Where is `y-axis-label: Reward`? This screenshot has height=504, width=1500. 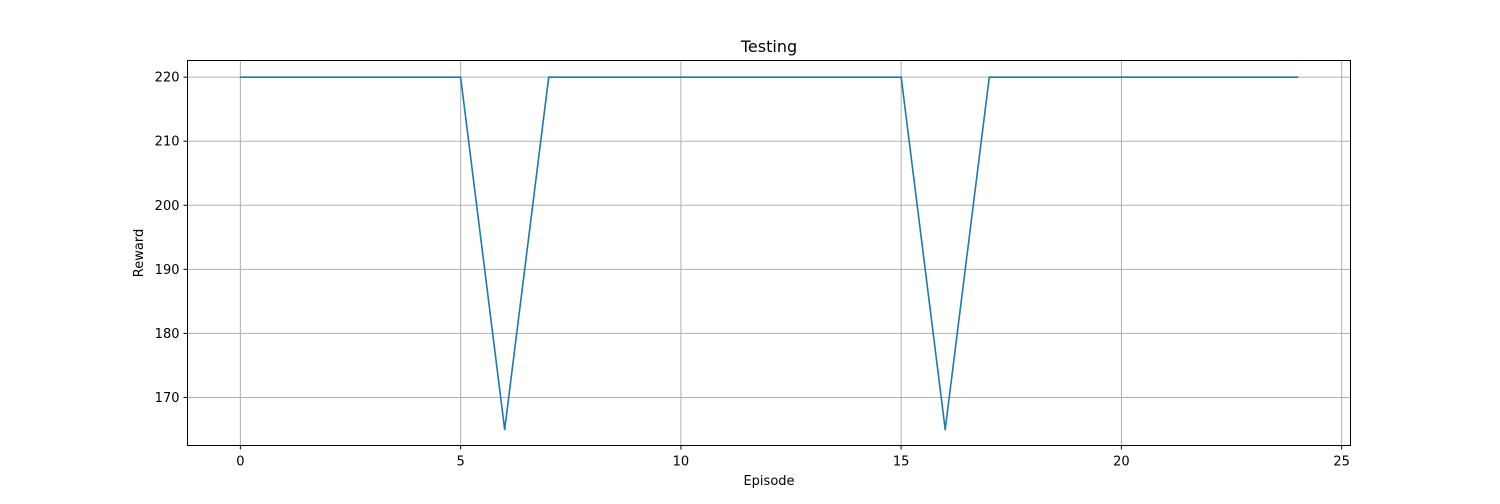
y-axis-label: Reward is located at coordinates (139, 253).